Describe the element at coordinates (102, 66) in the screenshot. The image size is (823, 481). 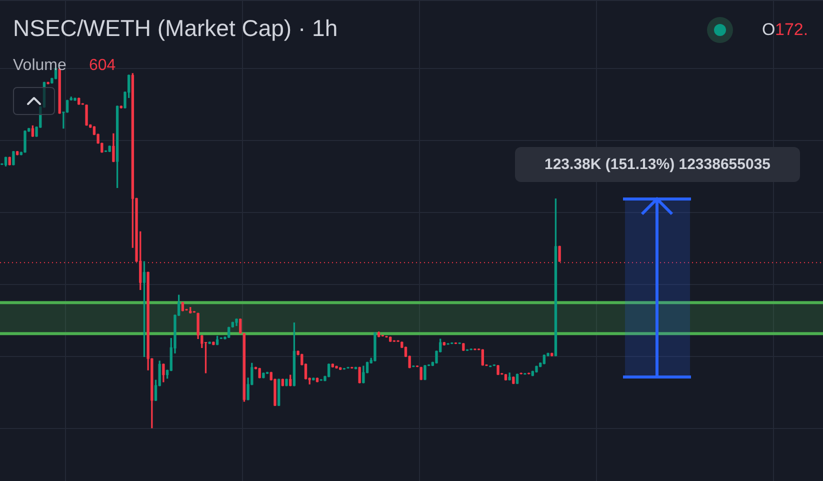
I see `annotation: 604` at that location.